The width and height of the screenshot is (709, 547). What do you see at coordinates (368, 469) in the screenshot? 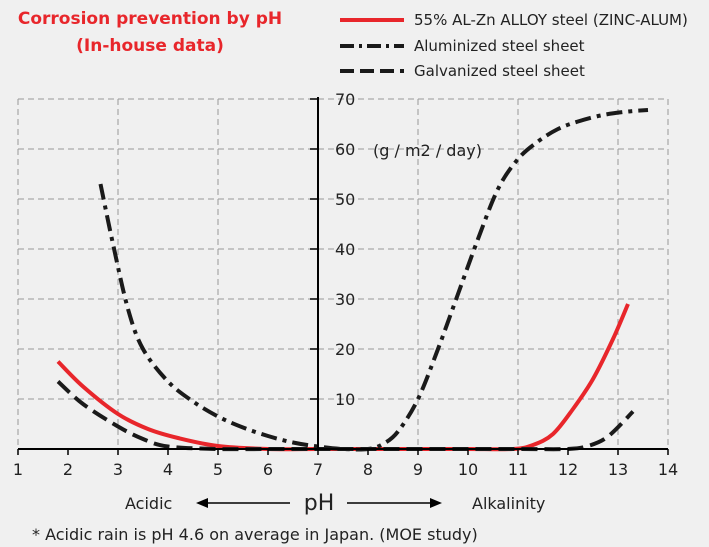
I see `x-tick-label: 8` at bounding box center [368, 469].